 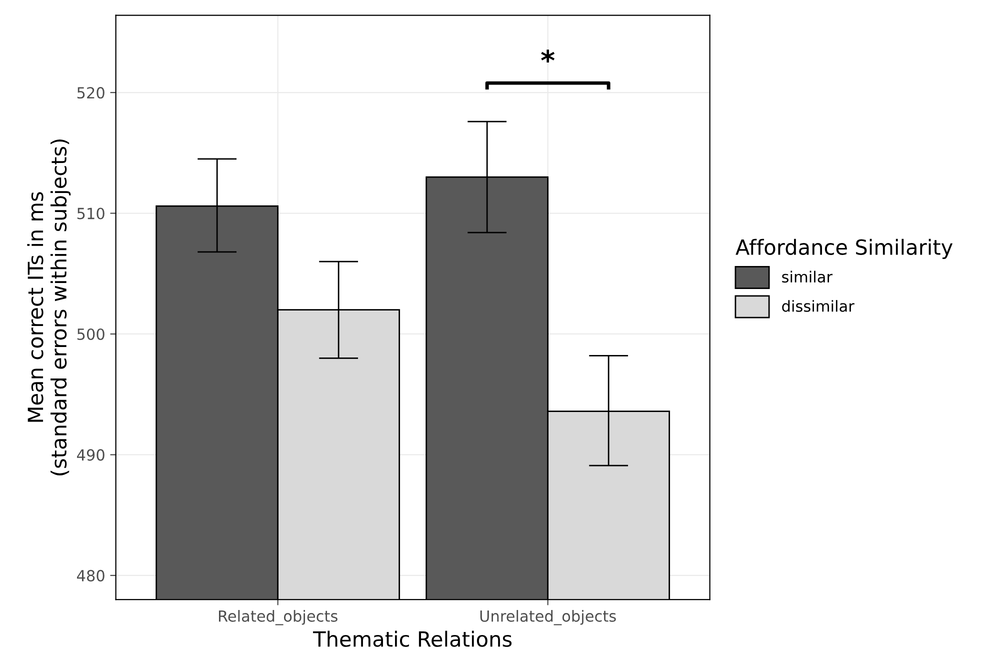 I want to click on x-tick-label: Related_objects, so click(x=278, y=618).